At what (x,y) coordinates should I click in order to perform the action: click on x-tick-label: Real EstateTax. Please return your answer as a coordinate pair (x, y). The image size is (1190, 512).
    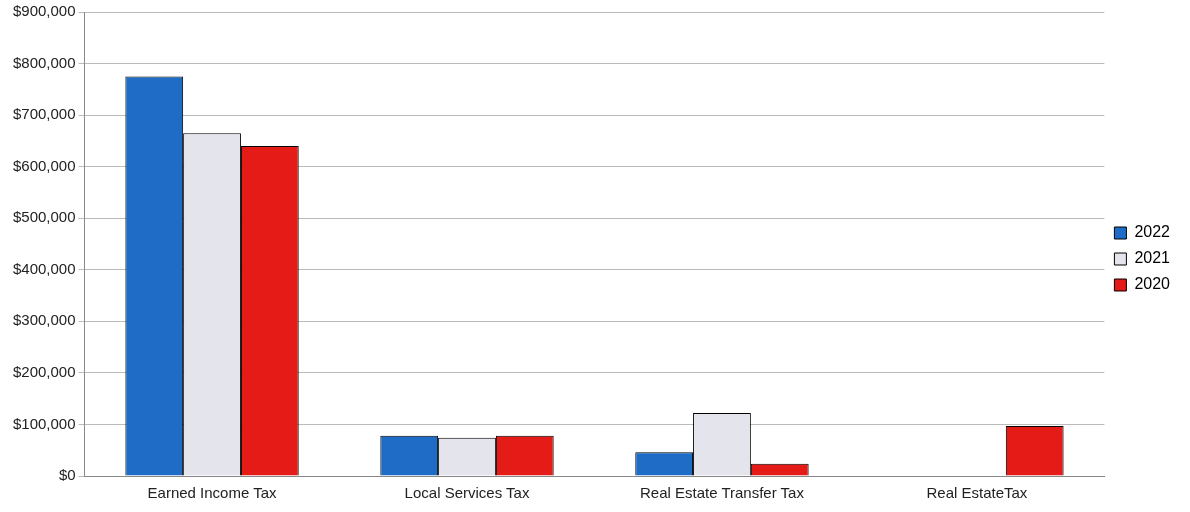
    Looking at the image, I should click on (977, 493).